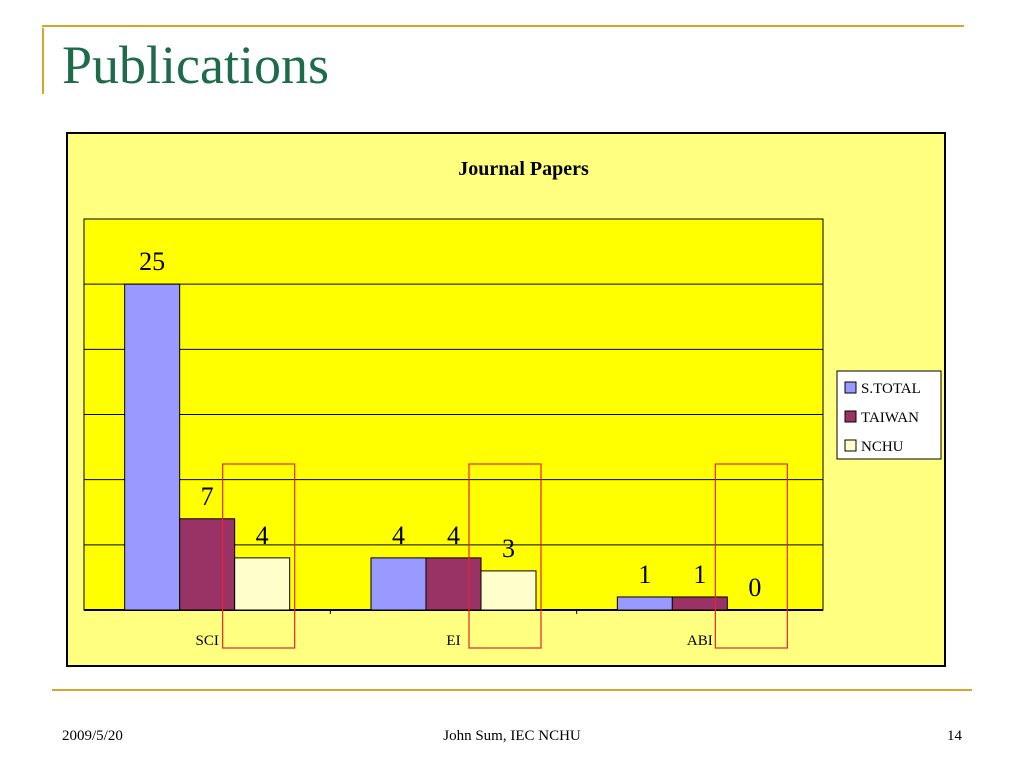 The width and height of the screenshot is (1024, 768). I want to click on x-tick-label: ABI, so click(700, 641).